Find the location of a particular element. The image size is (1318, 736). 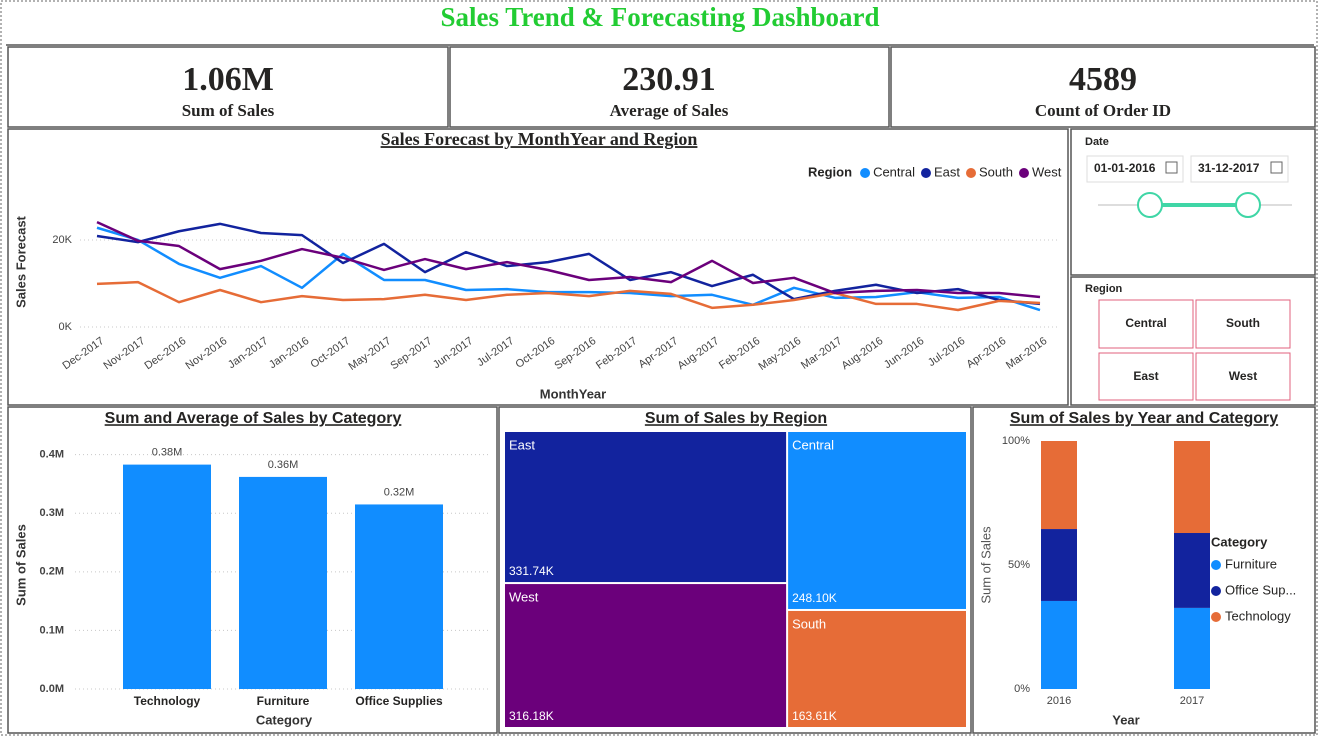

y-tick-label: 20K is located at coordinates (62, 240).